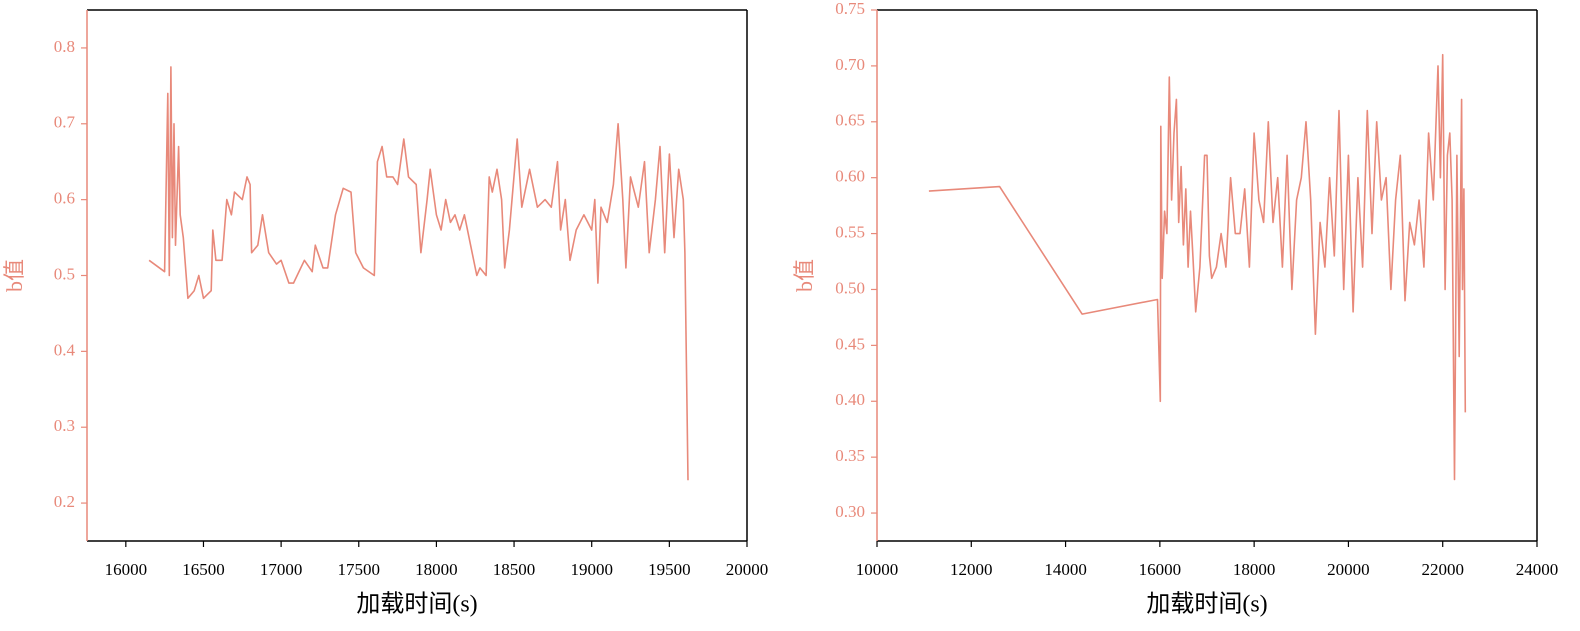 Image resolution: width=1580 pixels, height=631 pixels. I want to click on x-tick-label: 17000, so click(281, 569).